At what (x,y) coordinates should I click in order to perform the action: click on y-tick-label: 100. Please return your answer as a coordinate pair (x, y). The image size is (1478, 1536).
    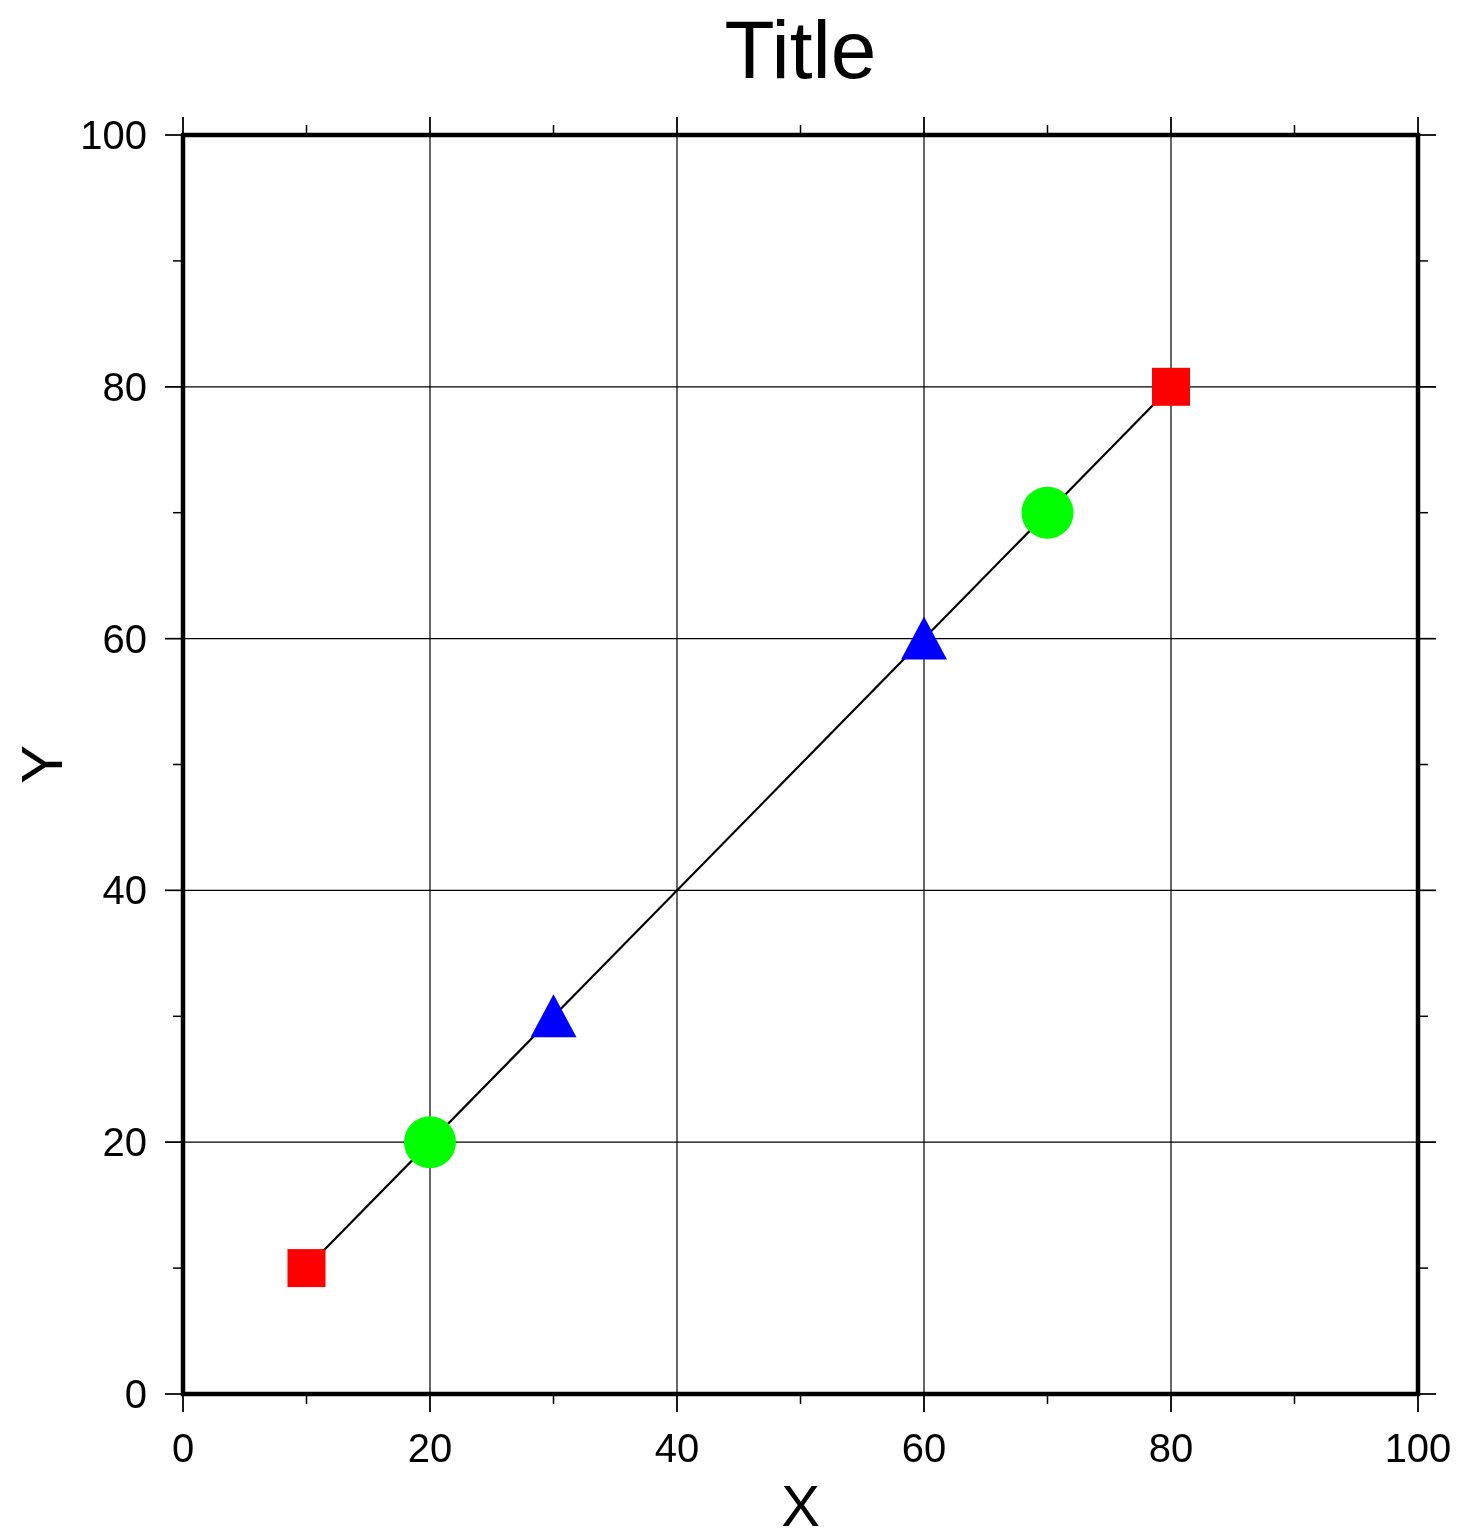
    Looking at the image, I should click on (113, 135).